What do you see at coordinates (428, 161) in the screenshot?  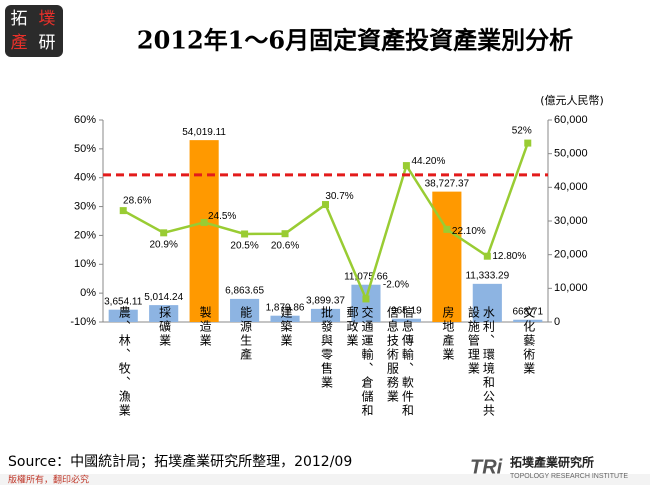 I see `line-value-label: 44.20%` at bounding box center [428, 161].